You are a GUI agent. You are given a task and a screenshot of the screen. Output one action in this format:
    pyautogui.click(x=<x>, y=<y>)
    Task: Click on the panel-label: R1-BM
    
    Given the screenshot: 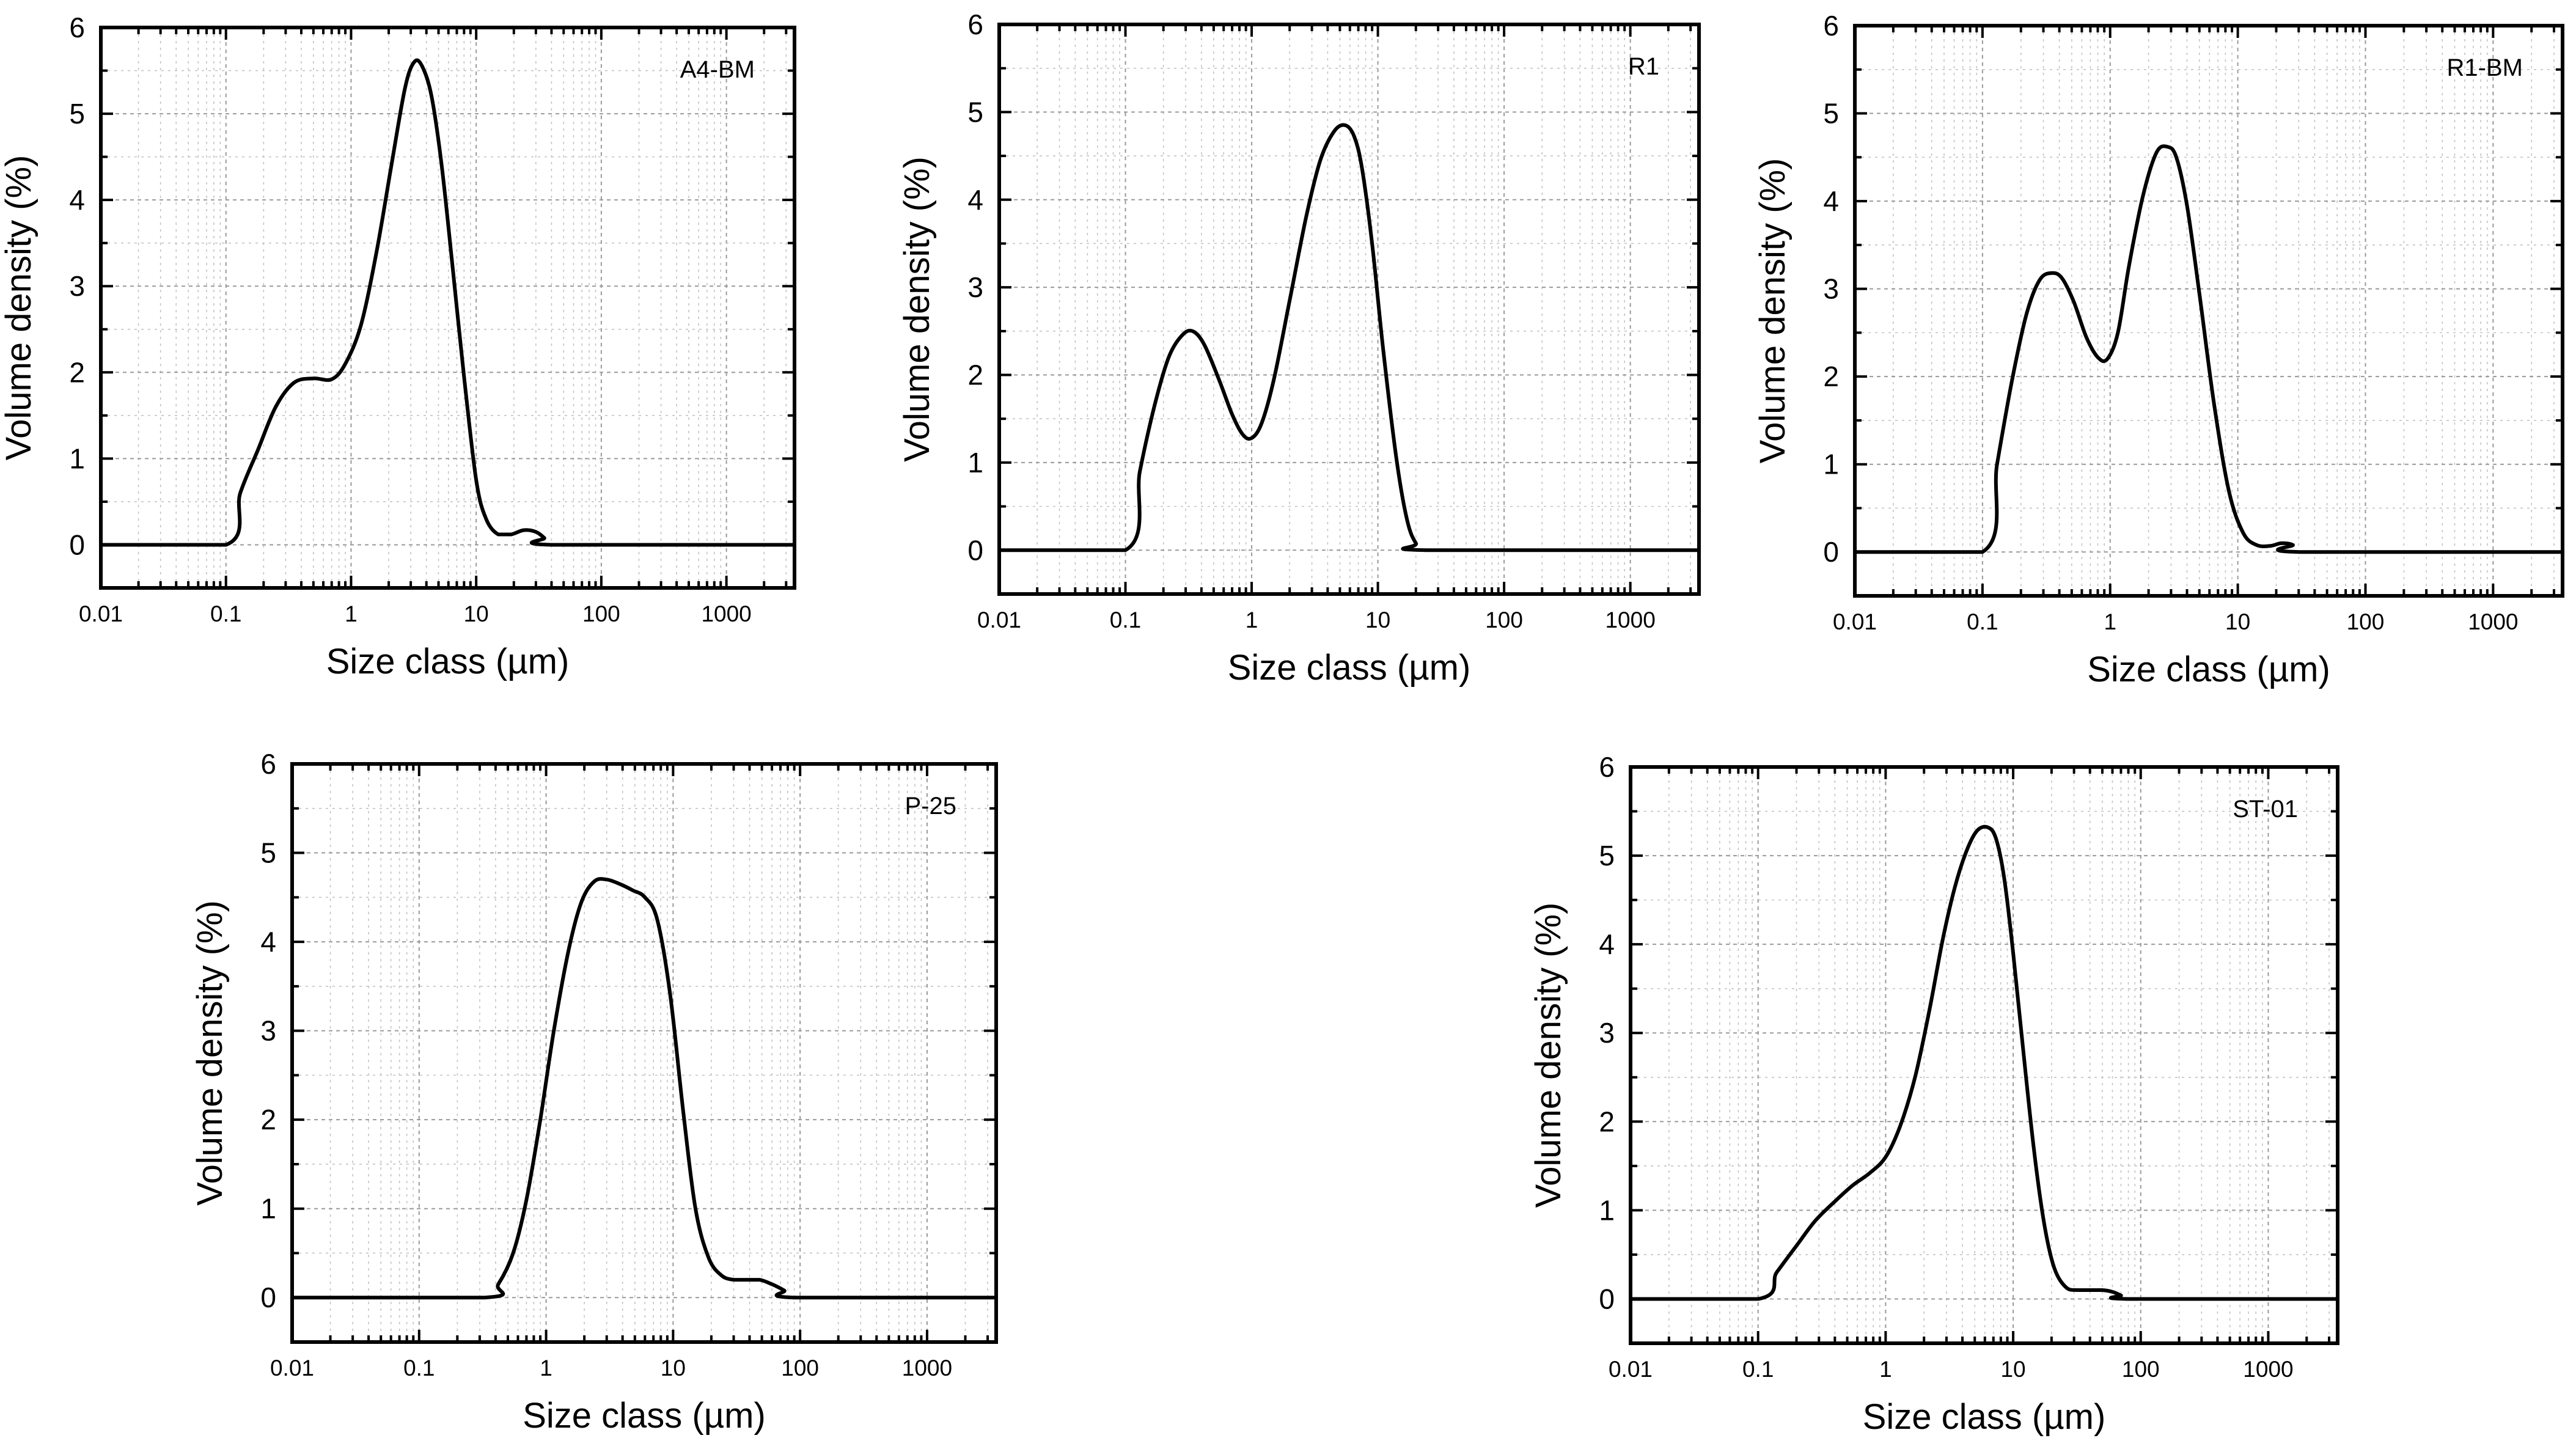 What is the action you would take?
    pyautogui.click(x=2485, y=67)
    